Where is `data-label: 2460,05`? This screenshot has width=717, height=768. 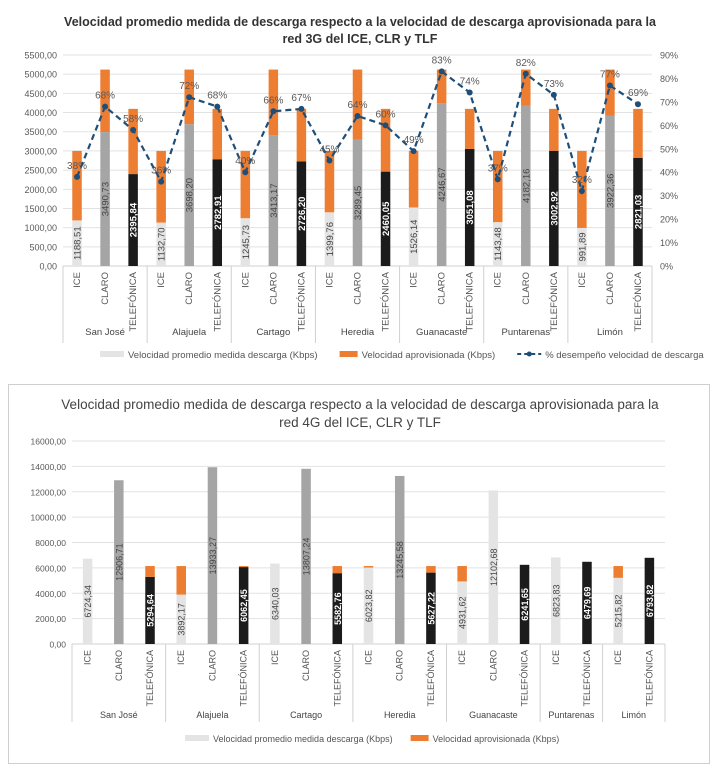
data-label: 2460,05 is located at coordinates (386, 218).